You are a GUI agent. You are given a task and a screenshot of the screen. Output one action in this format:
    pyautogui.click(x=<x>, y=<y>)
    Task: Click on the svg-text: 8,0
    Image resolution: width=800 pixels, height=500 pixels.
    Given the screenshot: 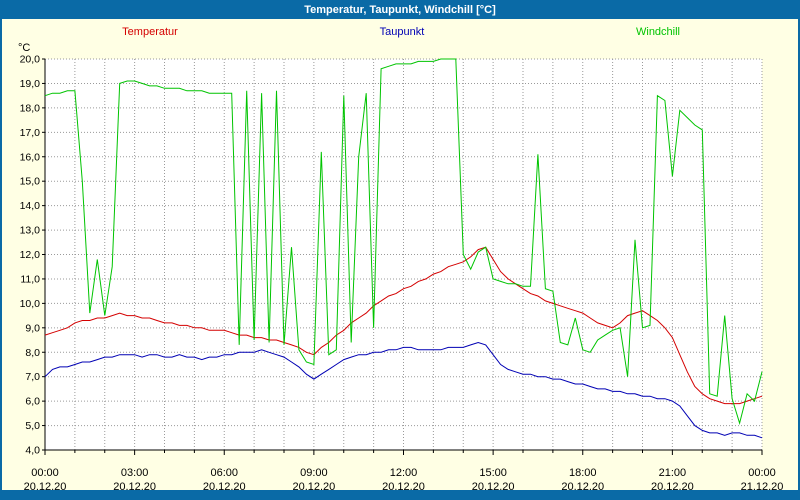 What is the action you would take?
    pyautogui.click(x=32, y=353)
    